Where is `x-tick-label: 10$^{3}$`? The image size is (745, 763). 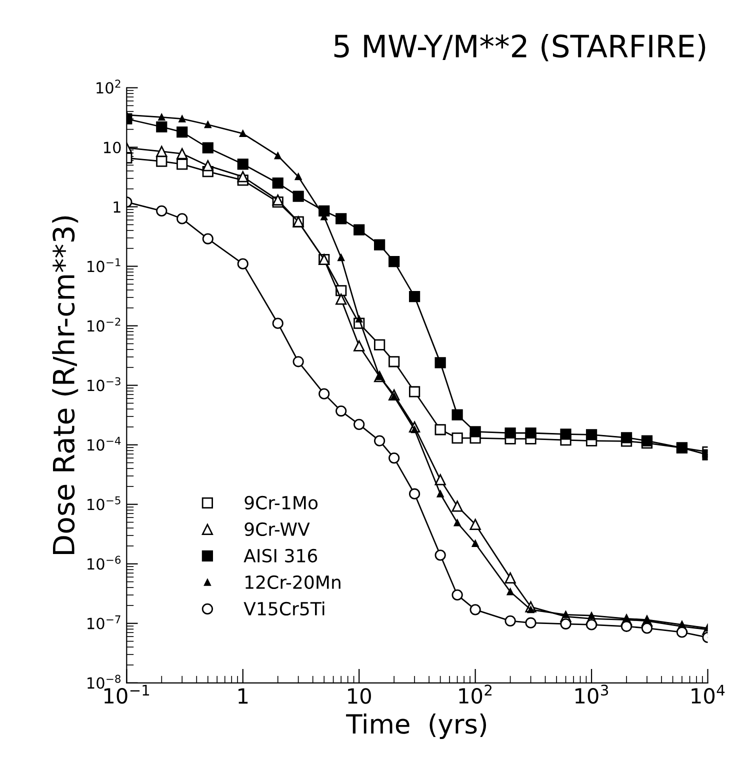 x-tick-label: 10$^{3}$ is located at coordinates (591, 694).